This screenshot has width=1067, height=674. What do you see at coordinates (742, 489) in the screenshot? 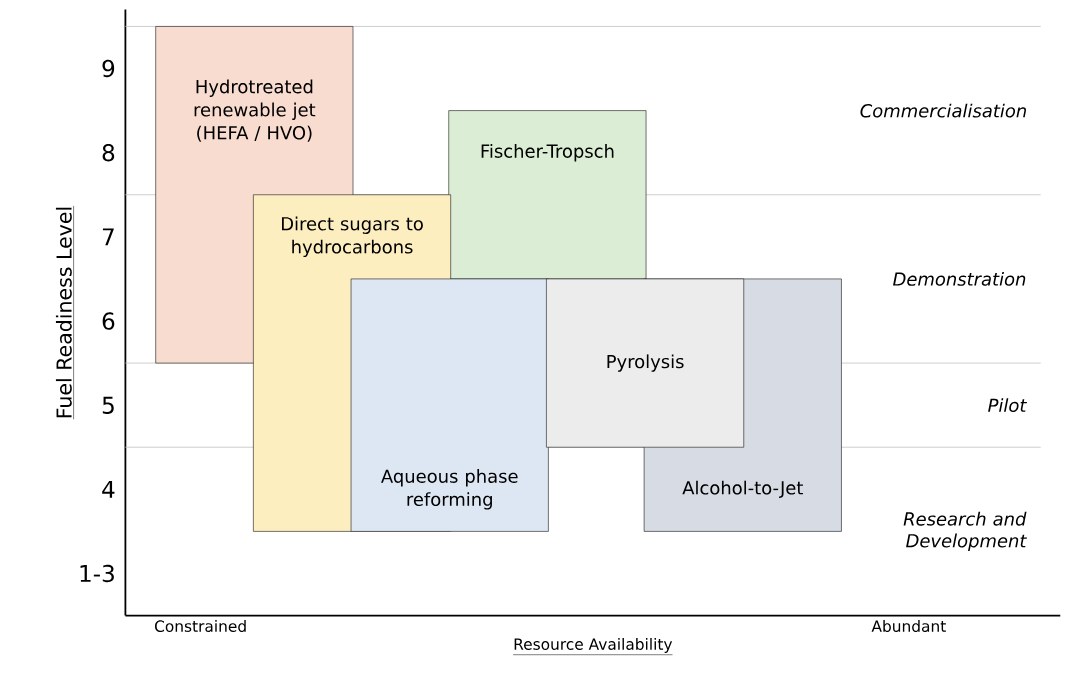
I see `x-tick-label: Alcohol-to-Jet` at bounding box center [742, 489].